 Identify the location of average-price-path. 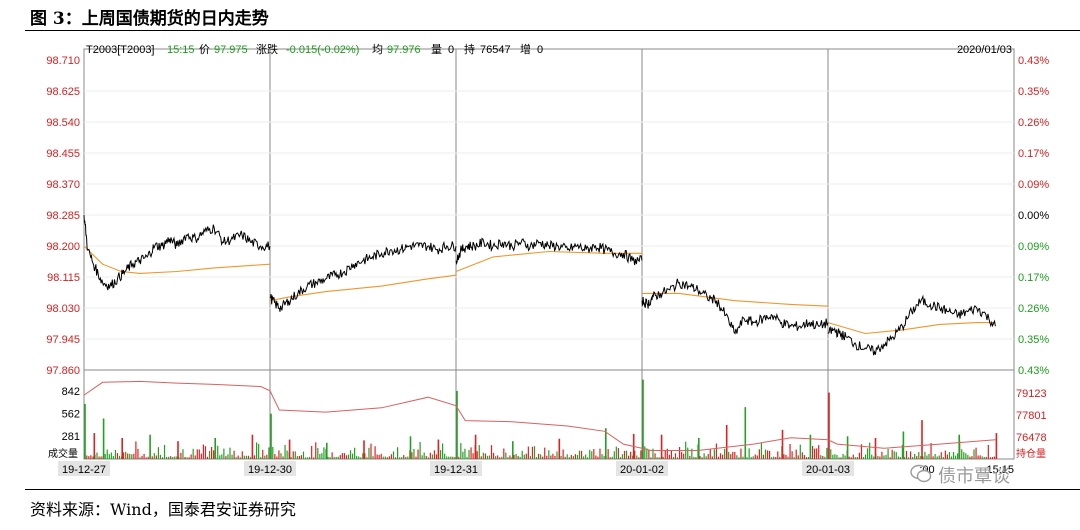
(539, 290).